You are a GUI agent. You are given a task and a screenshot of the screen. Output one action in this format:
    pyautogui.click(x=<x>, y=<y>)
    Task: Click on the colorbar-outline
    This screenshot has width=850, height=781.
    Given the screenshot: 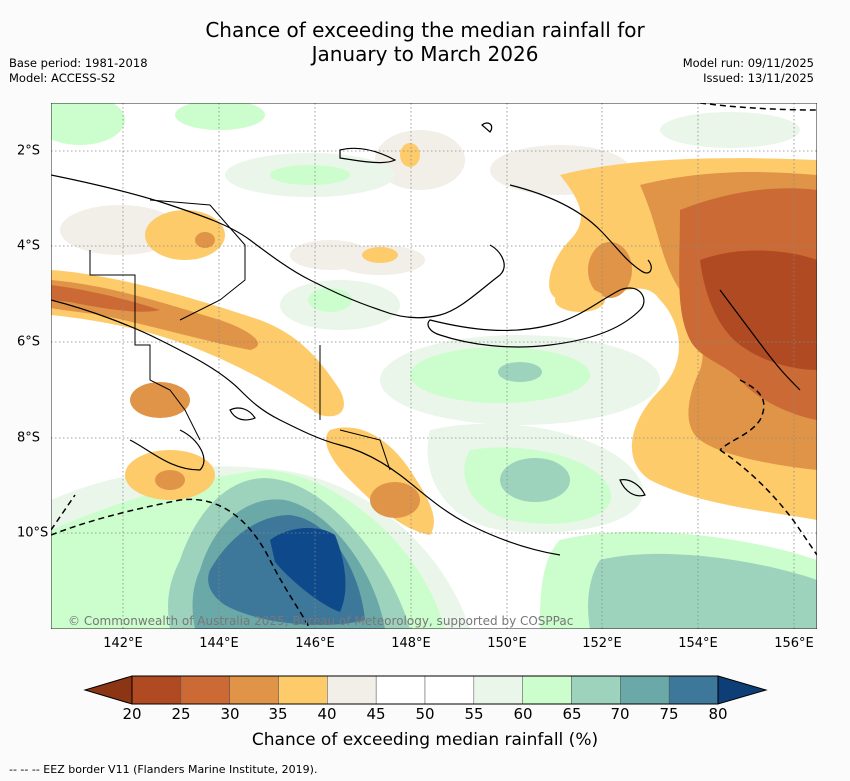 What is the action you would take?
    pyautogui.click(x=425, y=690)
    